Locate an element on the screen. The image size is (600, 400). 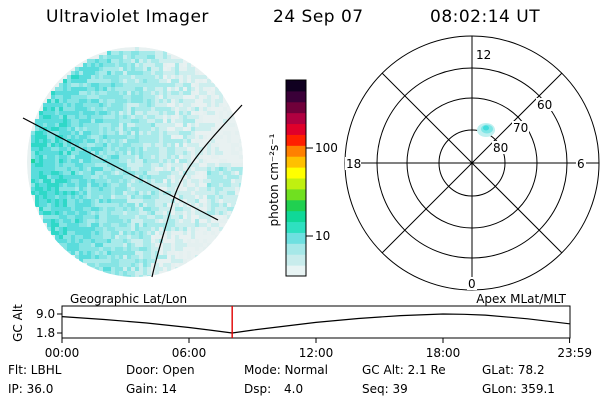
timeline-xtick-label: 23:59 is located at coordinates (574, 353).